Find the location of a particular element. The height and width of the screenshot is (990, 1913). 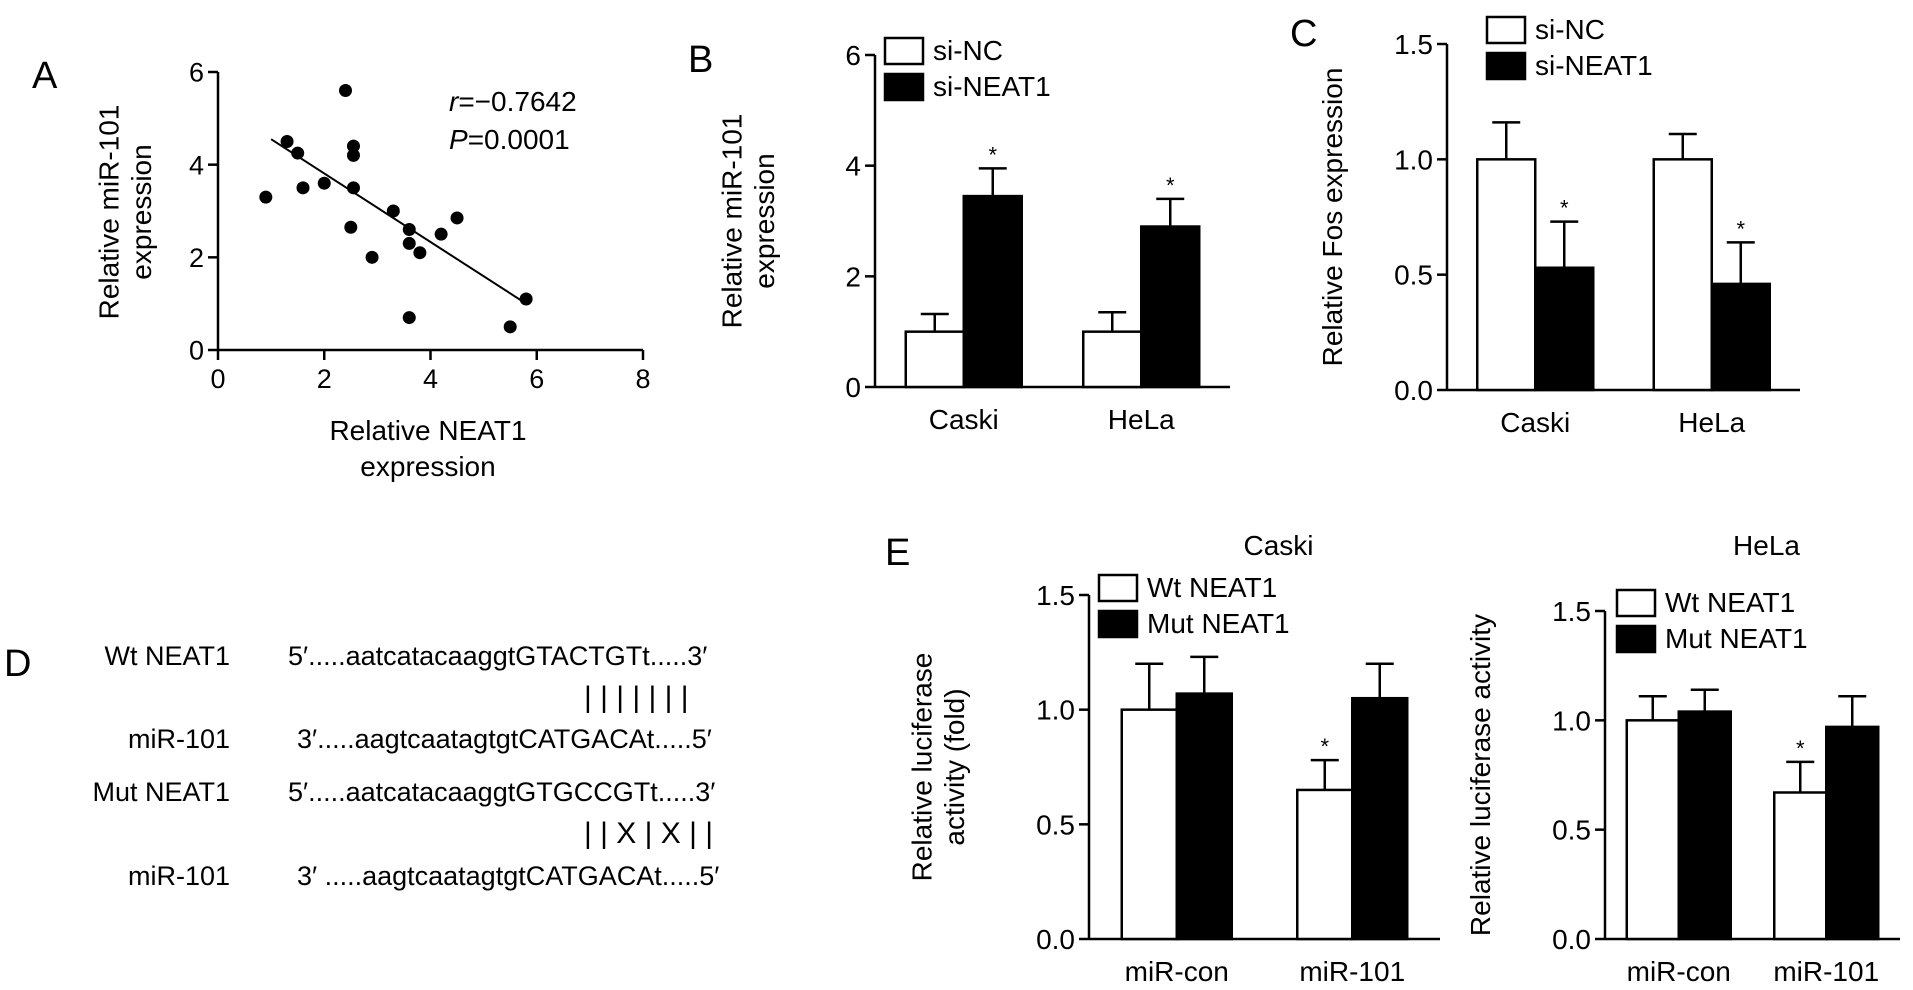

panel-label-e: E is located at coordinates (897, 553).